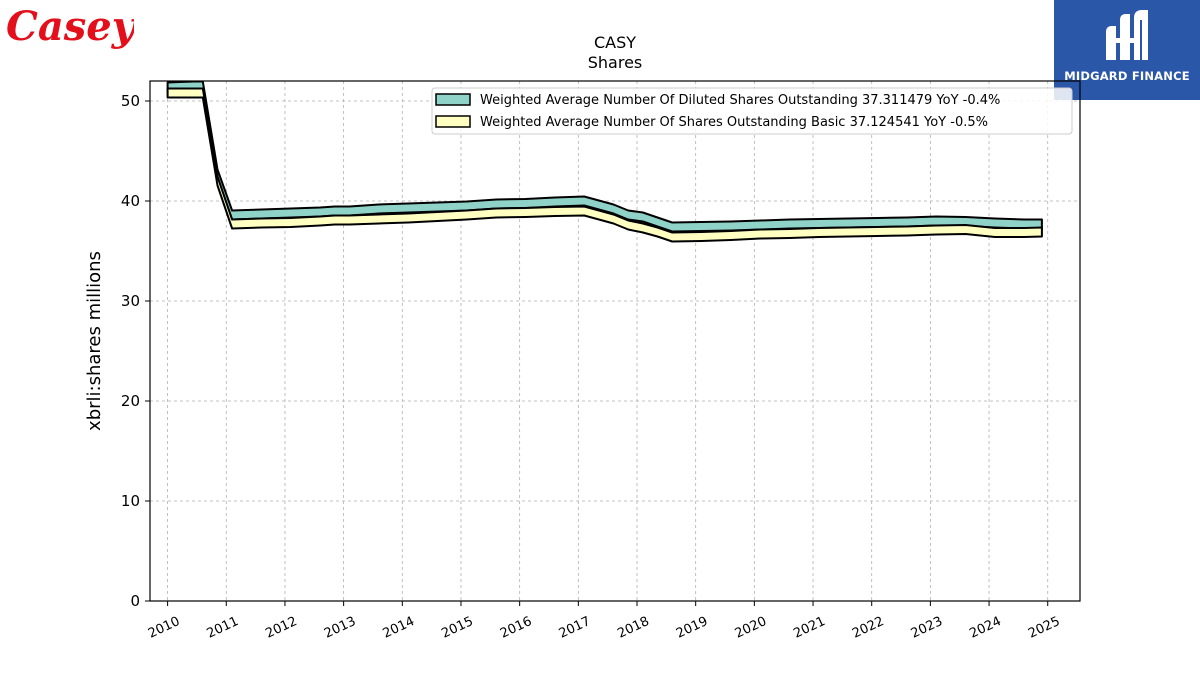  I want to click on x-tick-label: 2020, so click(751, 628).